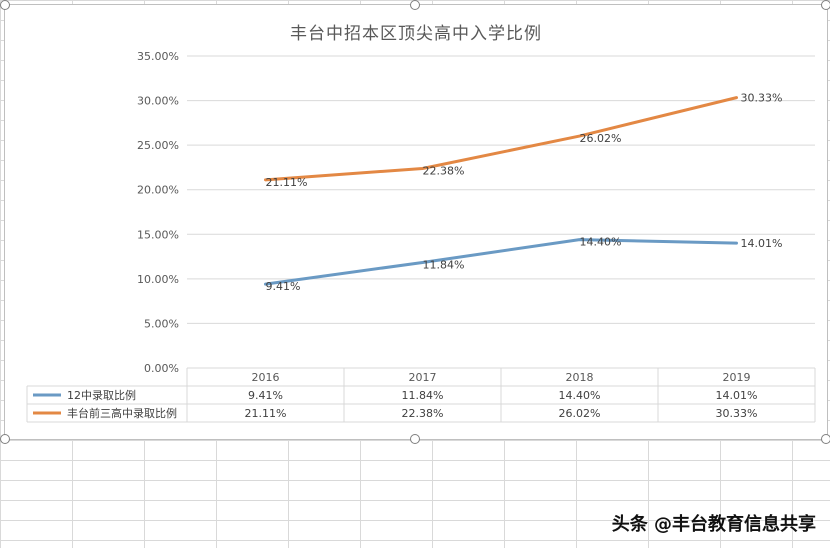 The width and height of the screenshot is (830, 548). I want to click on table-cell: 9.41%, so click(265, 395).